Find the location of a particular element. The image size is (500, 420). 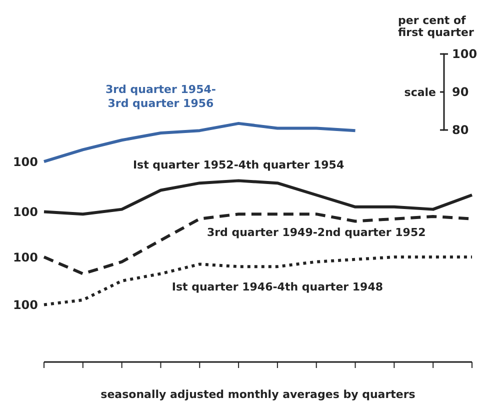

annotation: 80 is located at coordinates (460, 130).